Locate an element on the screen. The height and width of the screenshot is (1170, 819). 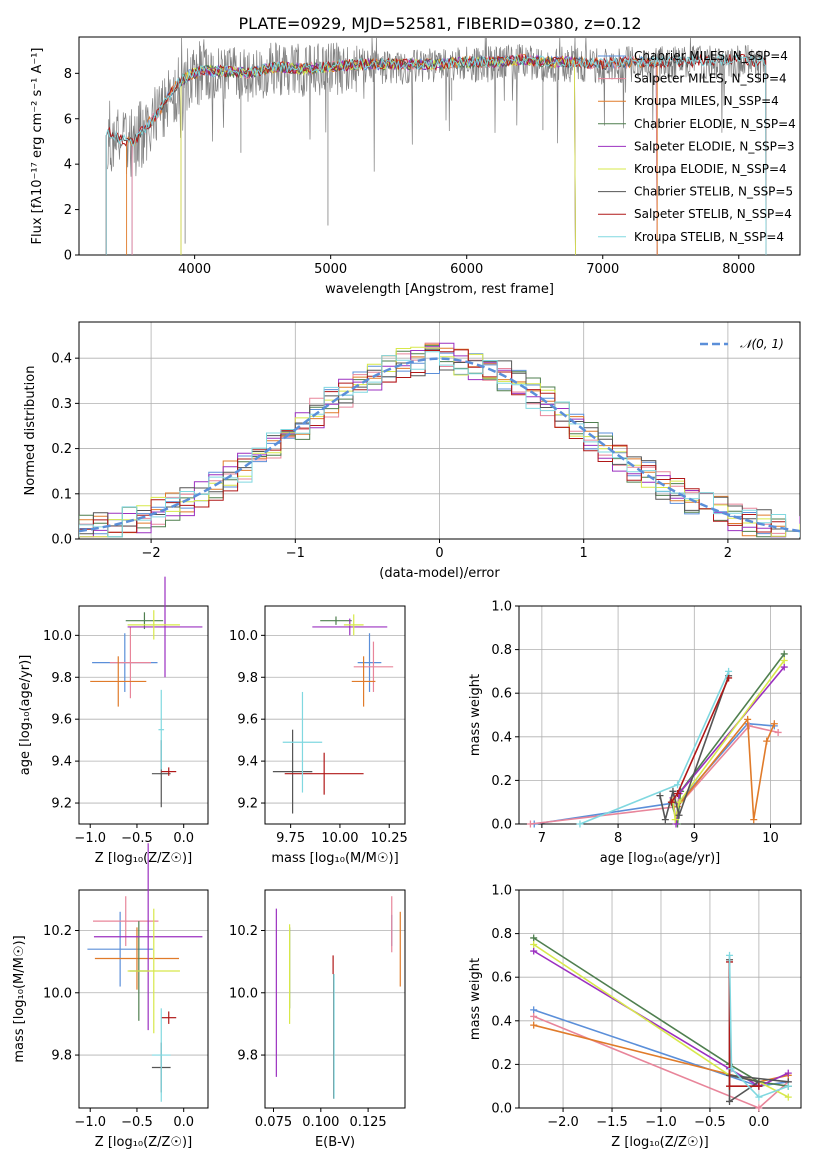
y-tick-label: 6 is located at coordinates (68, 119).